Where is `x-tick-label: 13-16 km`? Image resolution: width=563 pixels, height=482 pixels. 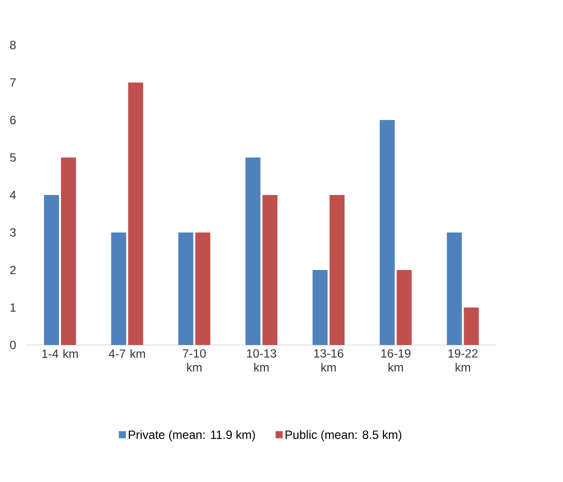 x-tick-label: 13-16 km is located at coordinates (329, 360).